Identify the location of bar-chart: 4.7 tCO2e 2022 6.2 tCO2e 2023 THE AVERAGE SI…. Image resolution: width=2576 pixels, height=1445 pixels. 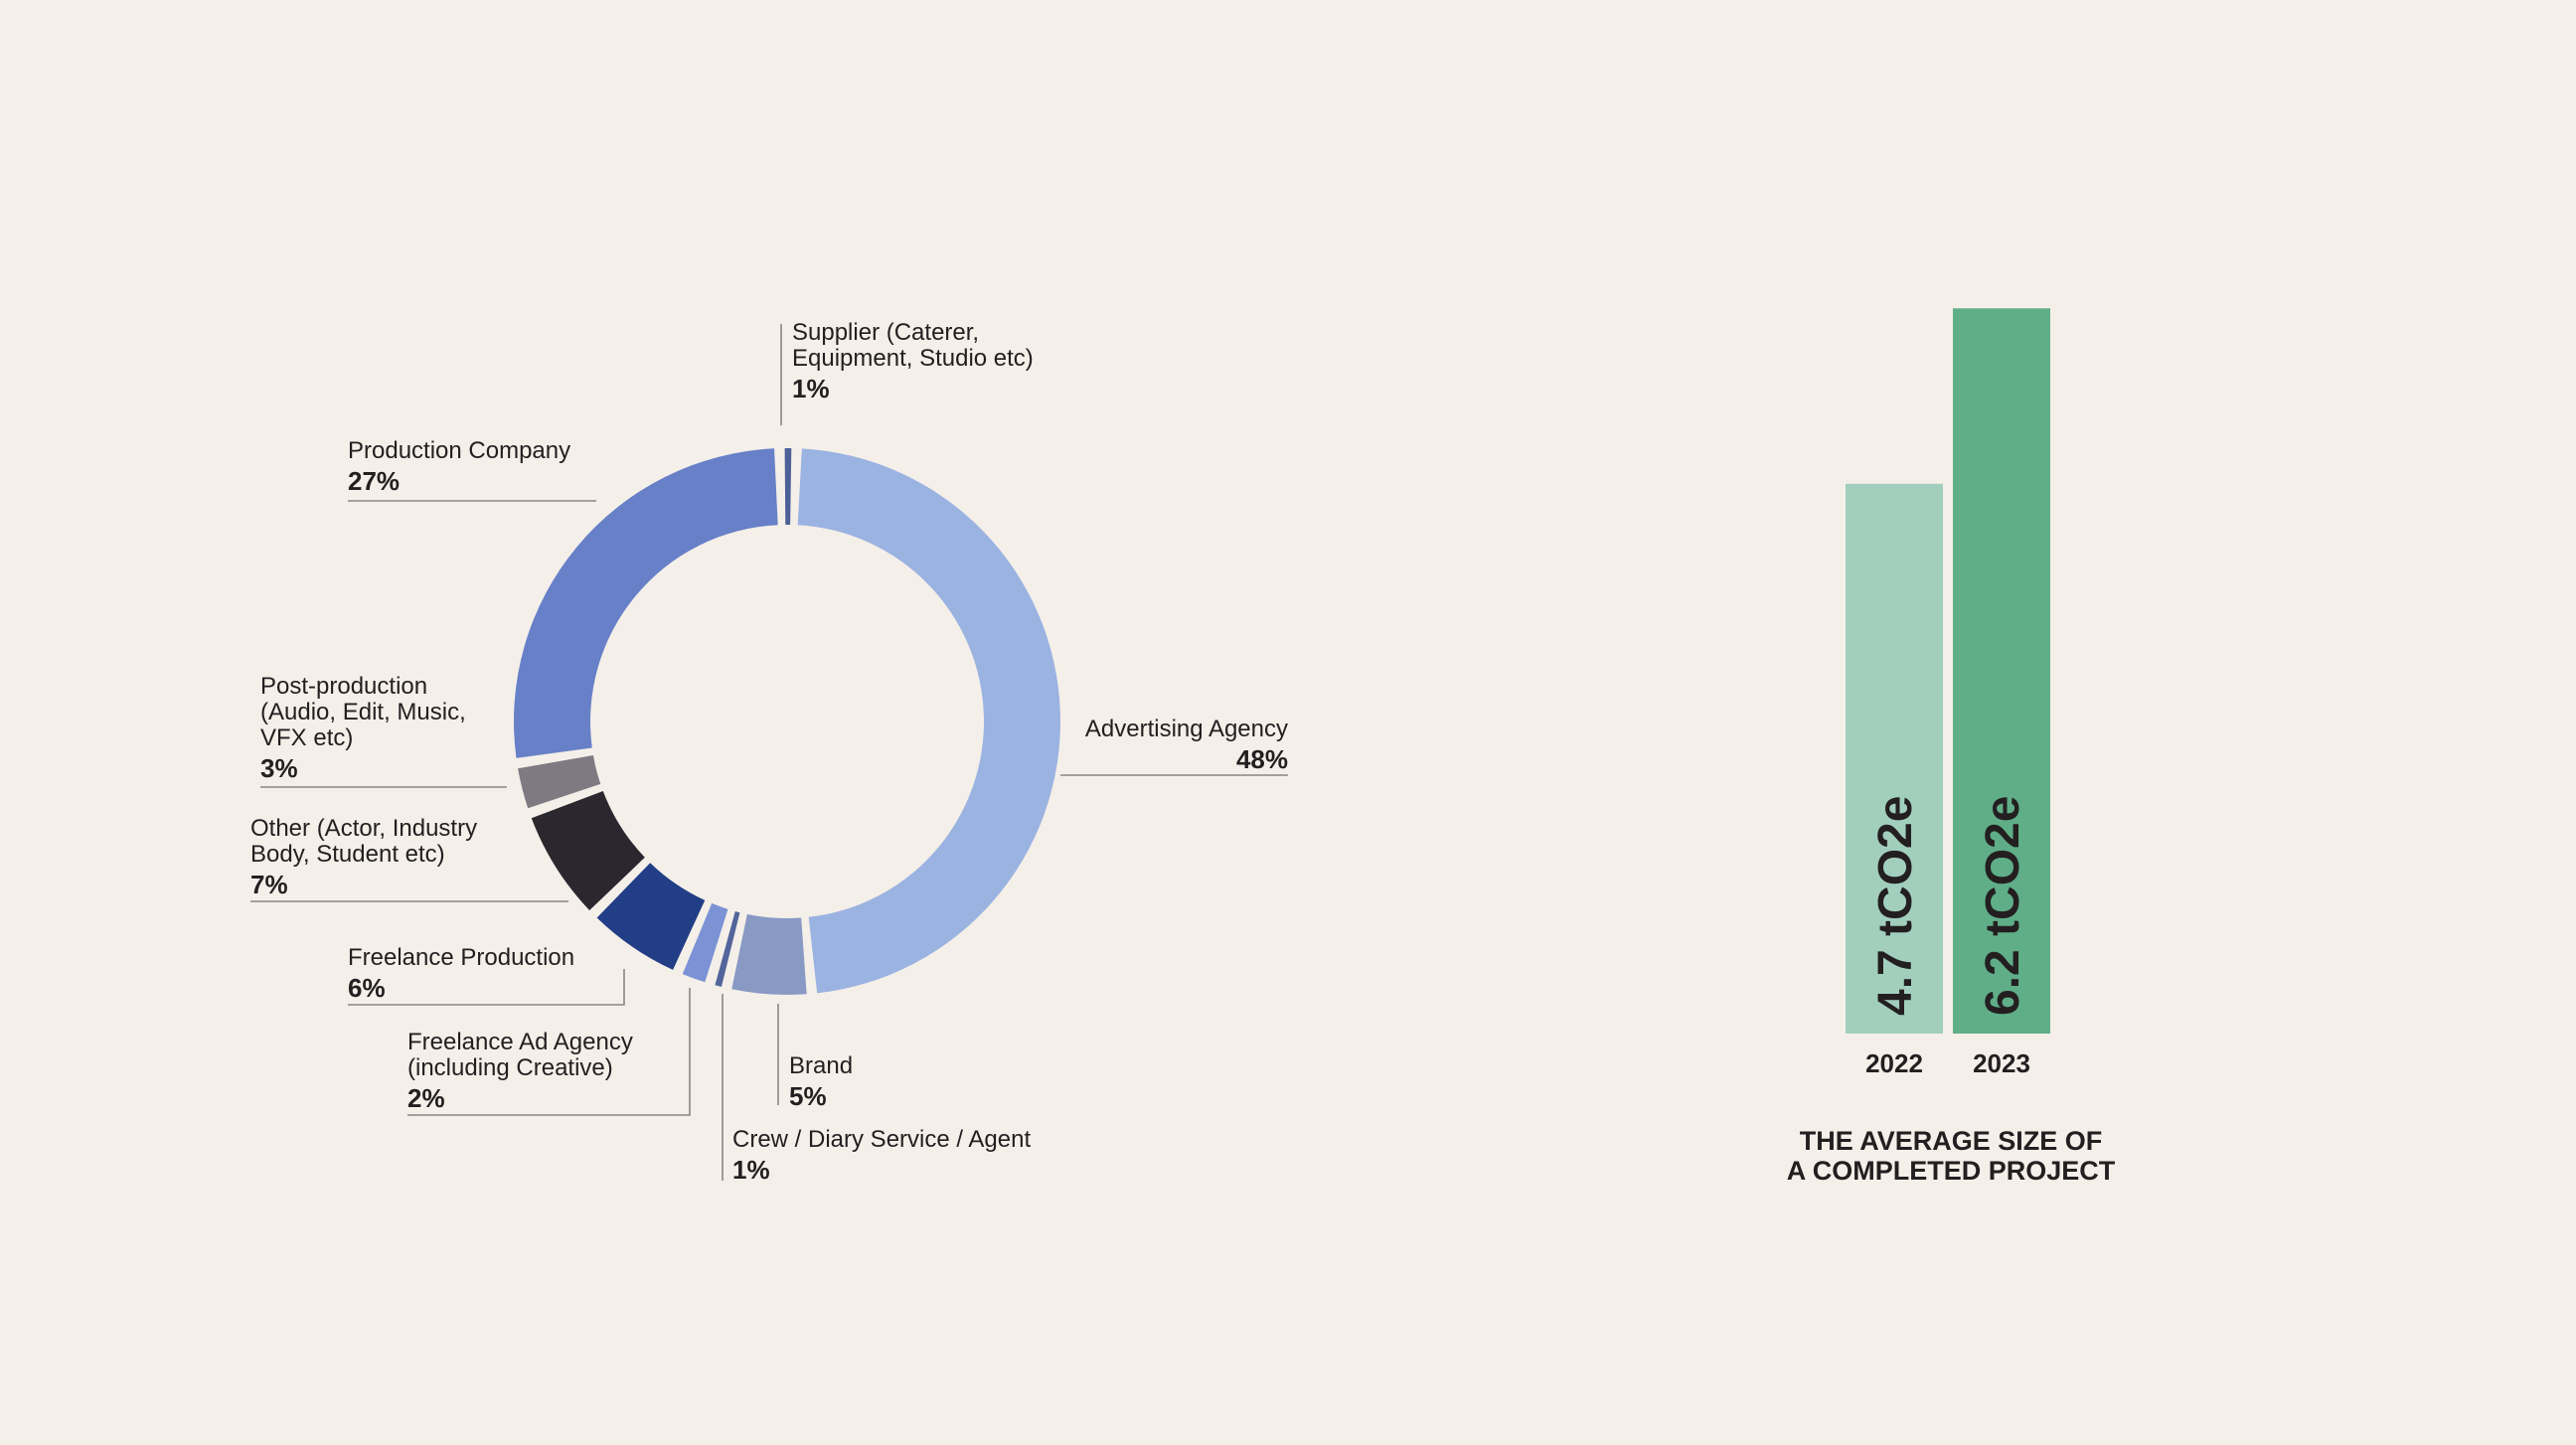
(1951, 747).